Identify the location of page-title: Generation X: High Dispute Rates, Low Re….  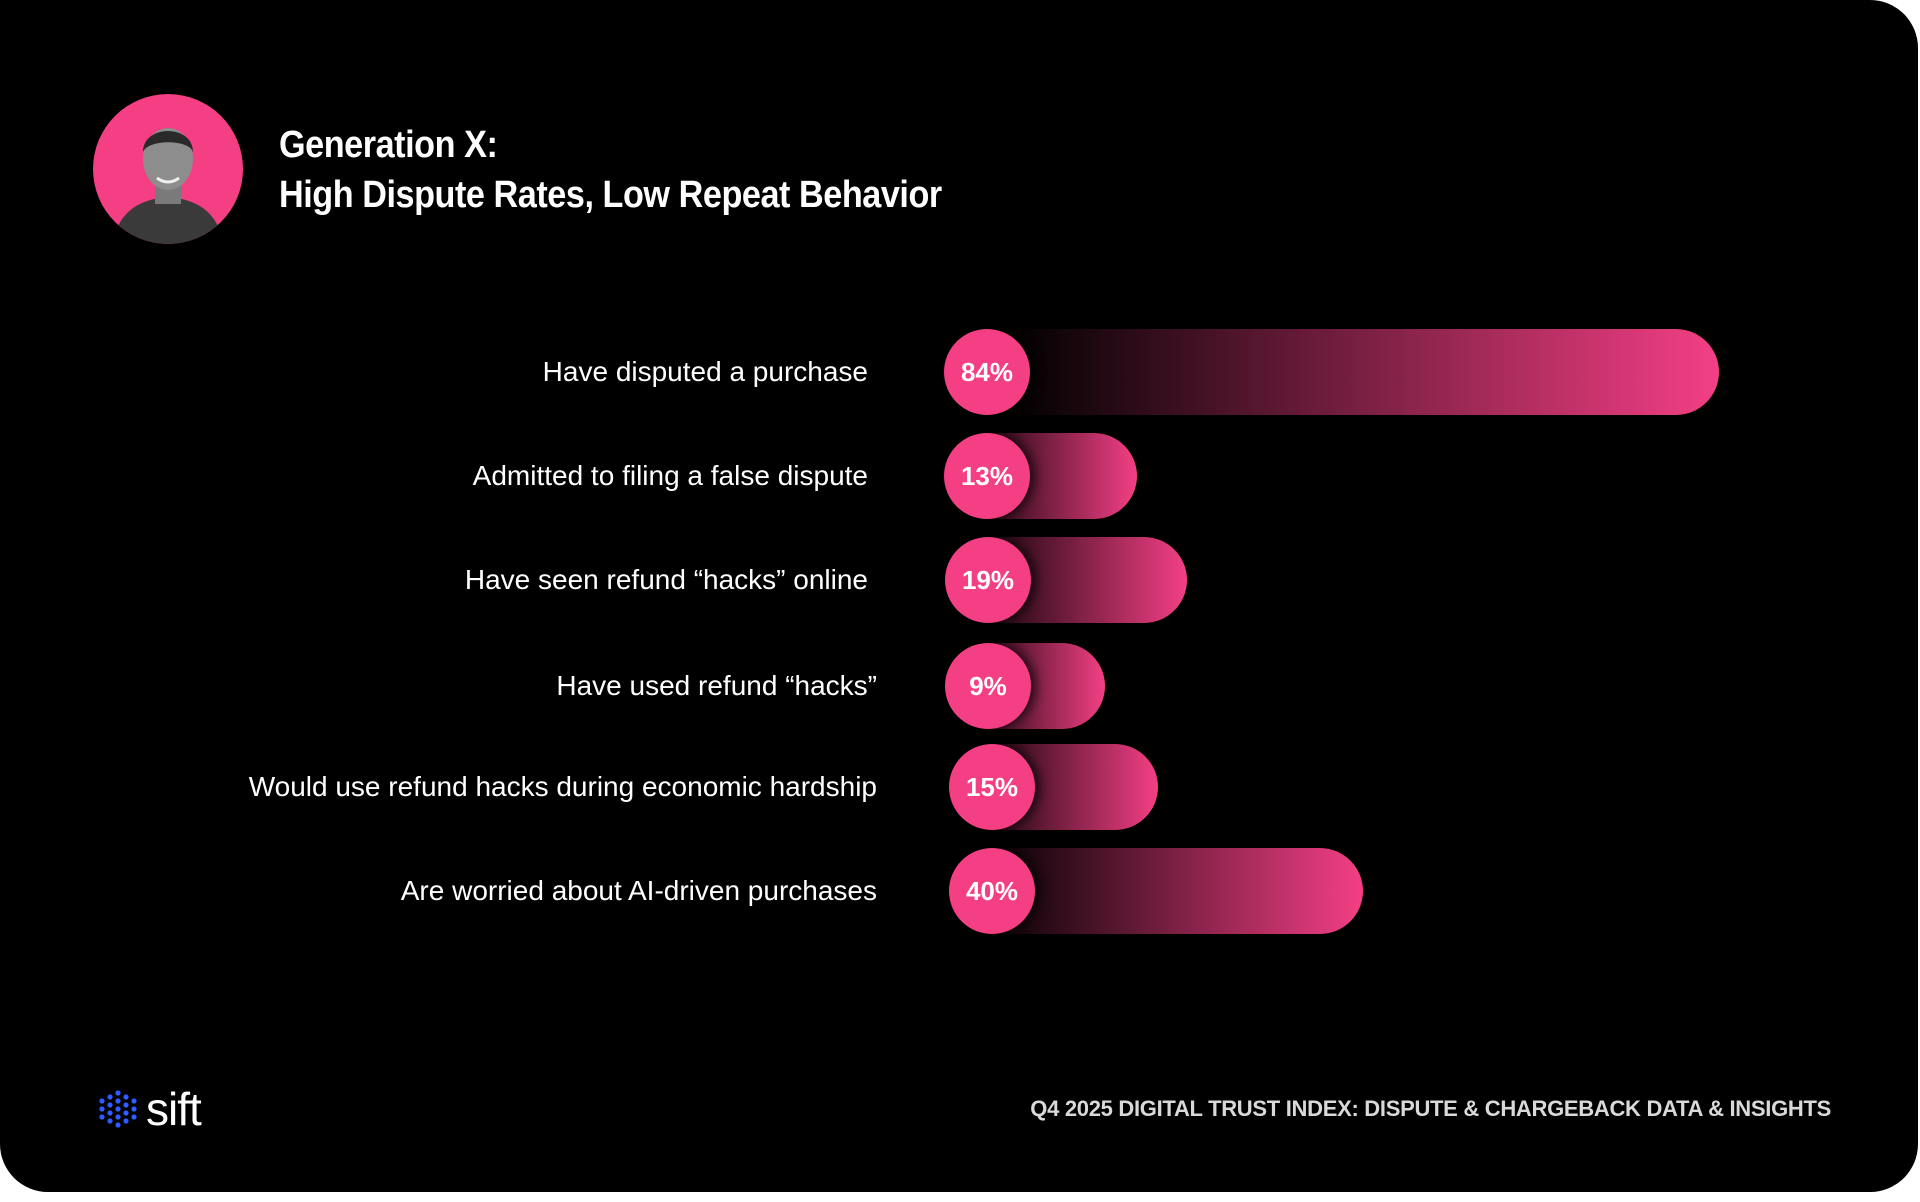
(610, 170).